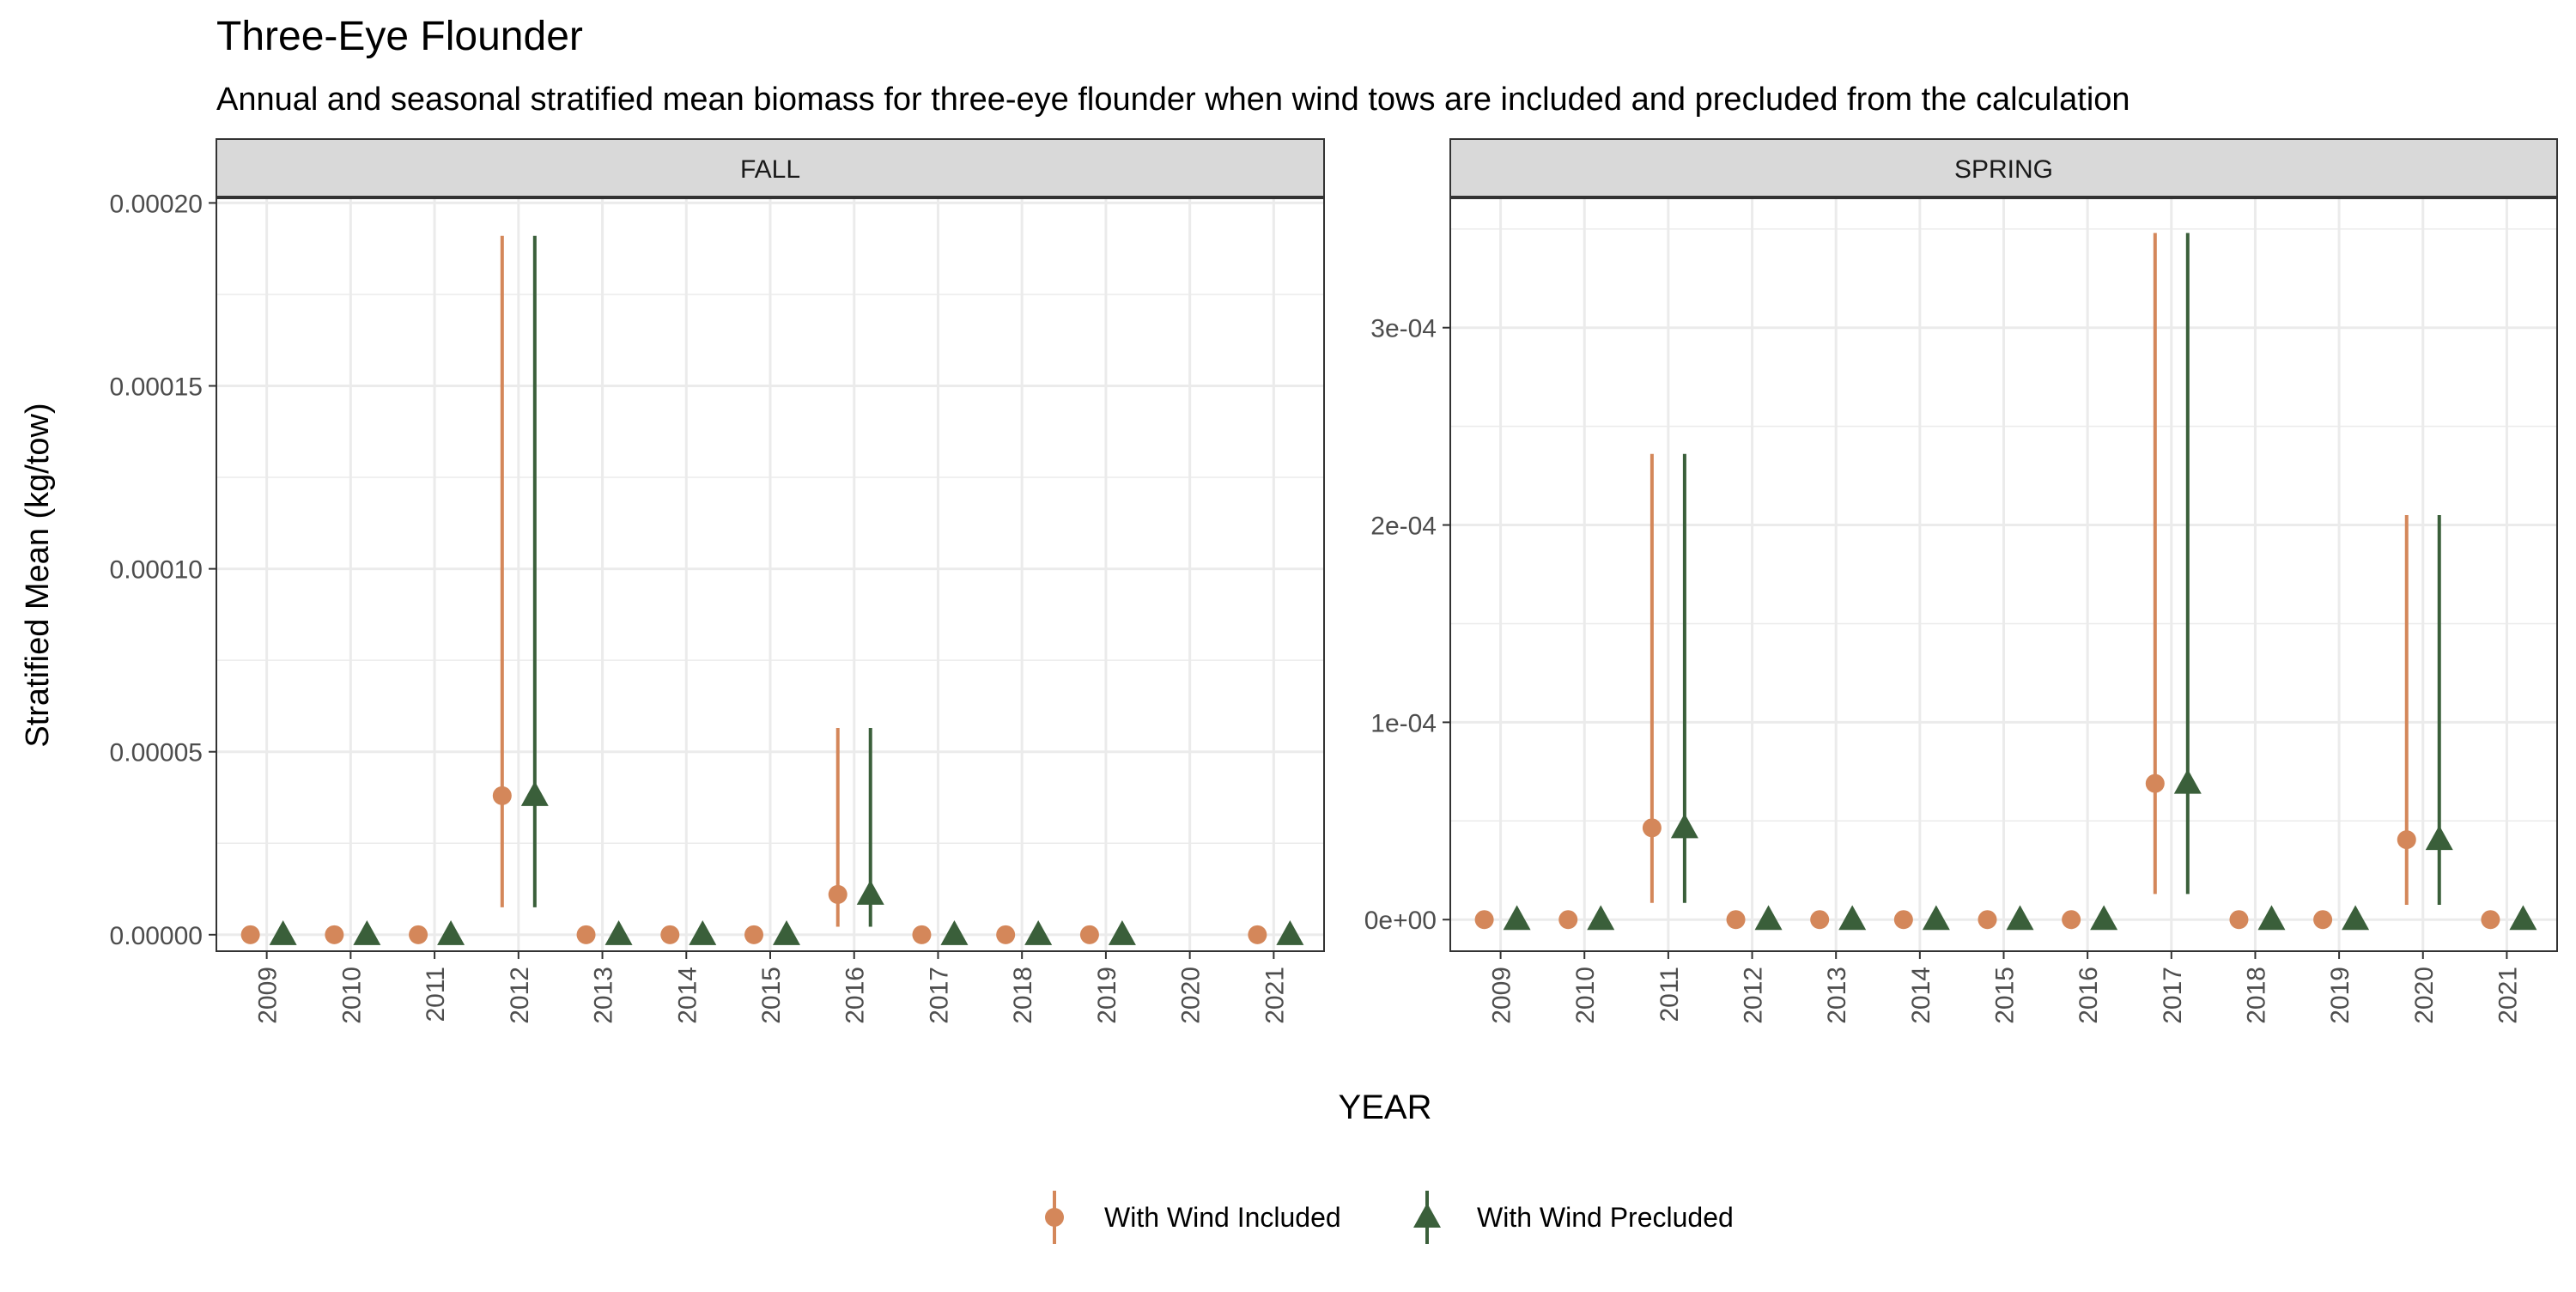 The height and width of the screenshot is (1292, 2576). Describe the element at coordinates (1222, 1217) in the screenshot. I see `legend-label: With Wind Included` at that location.